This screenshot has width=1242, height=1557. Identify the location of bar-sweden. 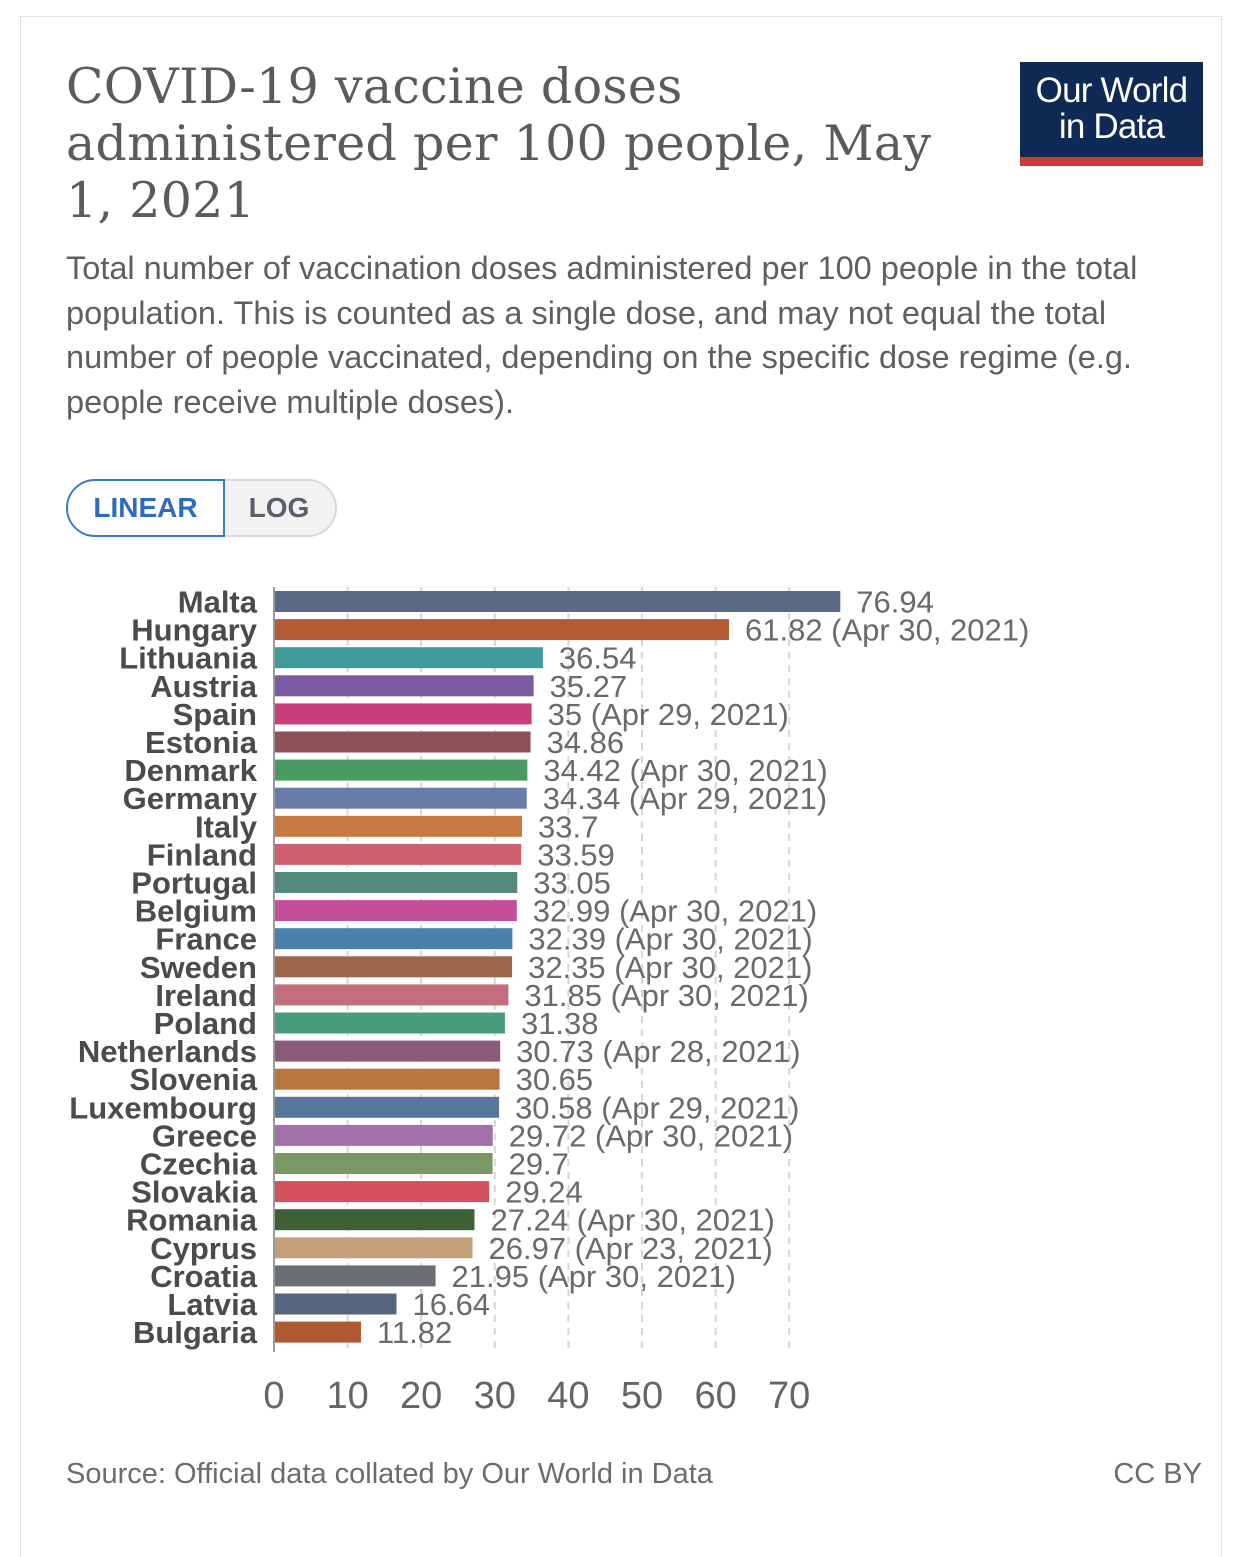
(394, 967).